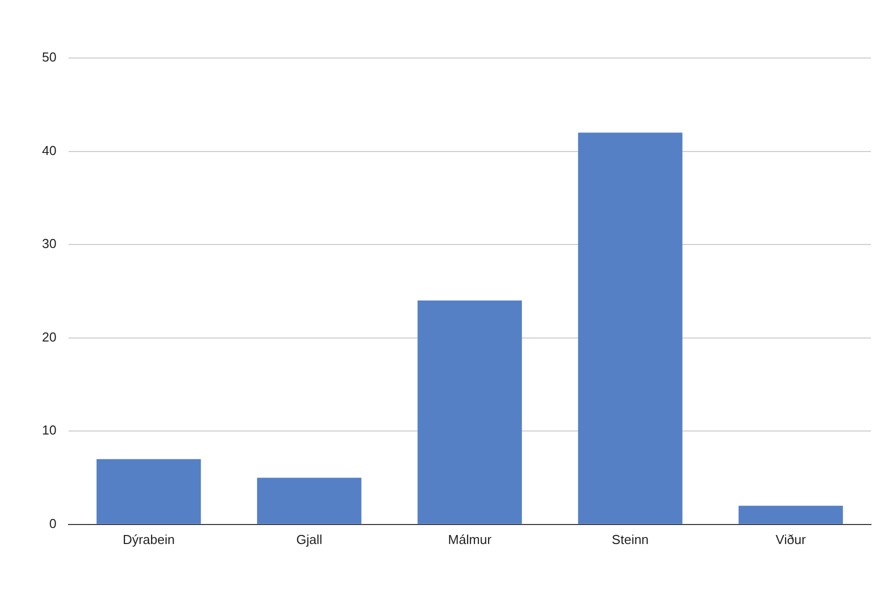  I want to click on x-tick-label: Viður, so click(791, 539).